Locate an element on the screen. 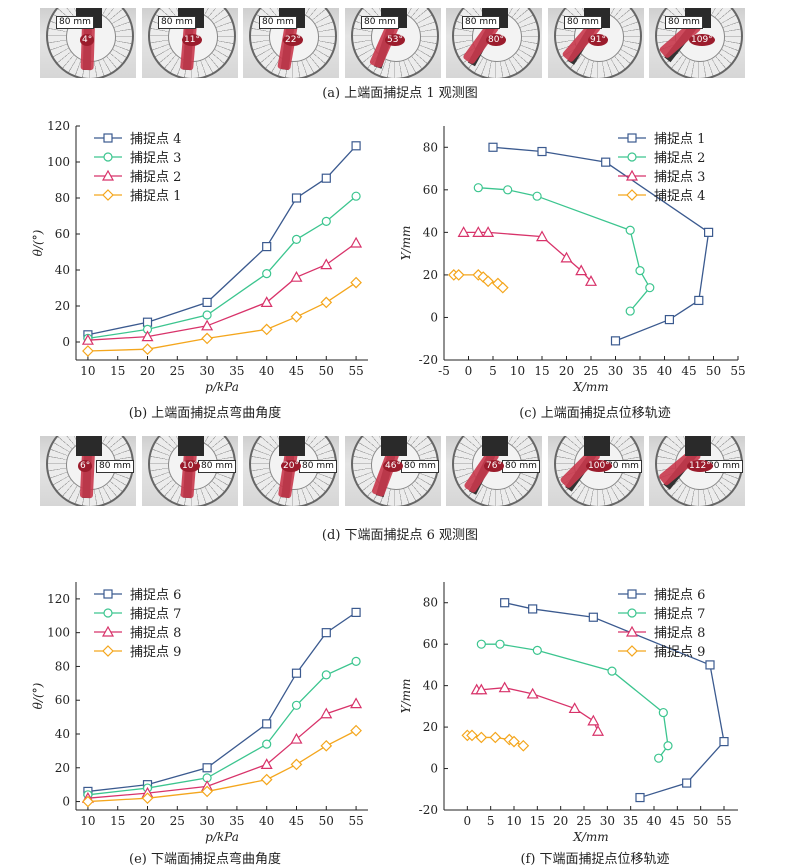  y-tick-label: 20 is located at coordinates (430, 275).